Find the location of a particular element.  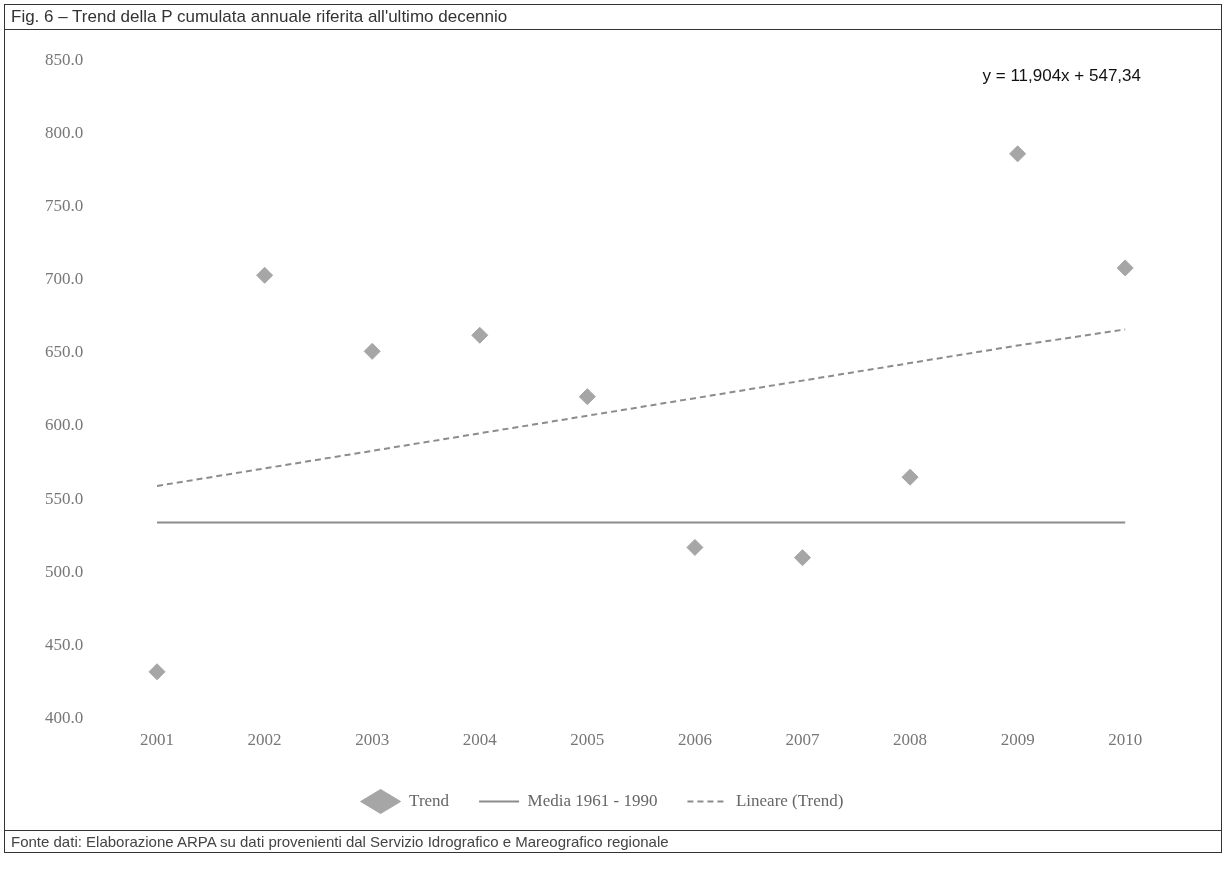

y-tick-label: 450.0 is located at coordinates (64, 644).